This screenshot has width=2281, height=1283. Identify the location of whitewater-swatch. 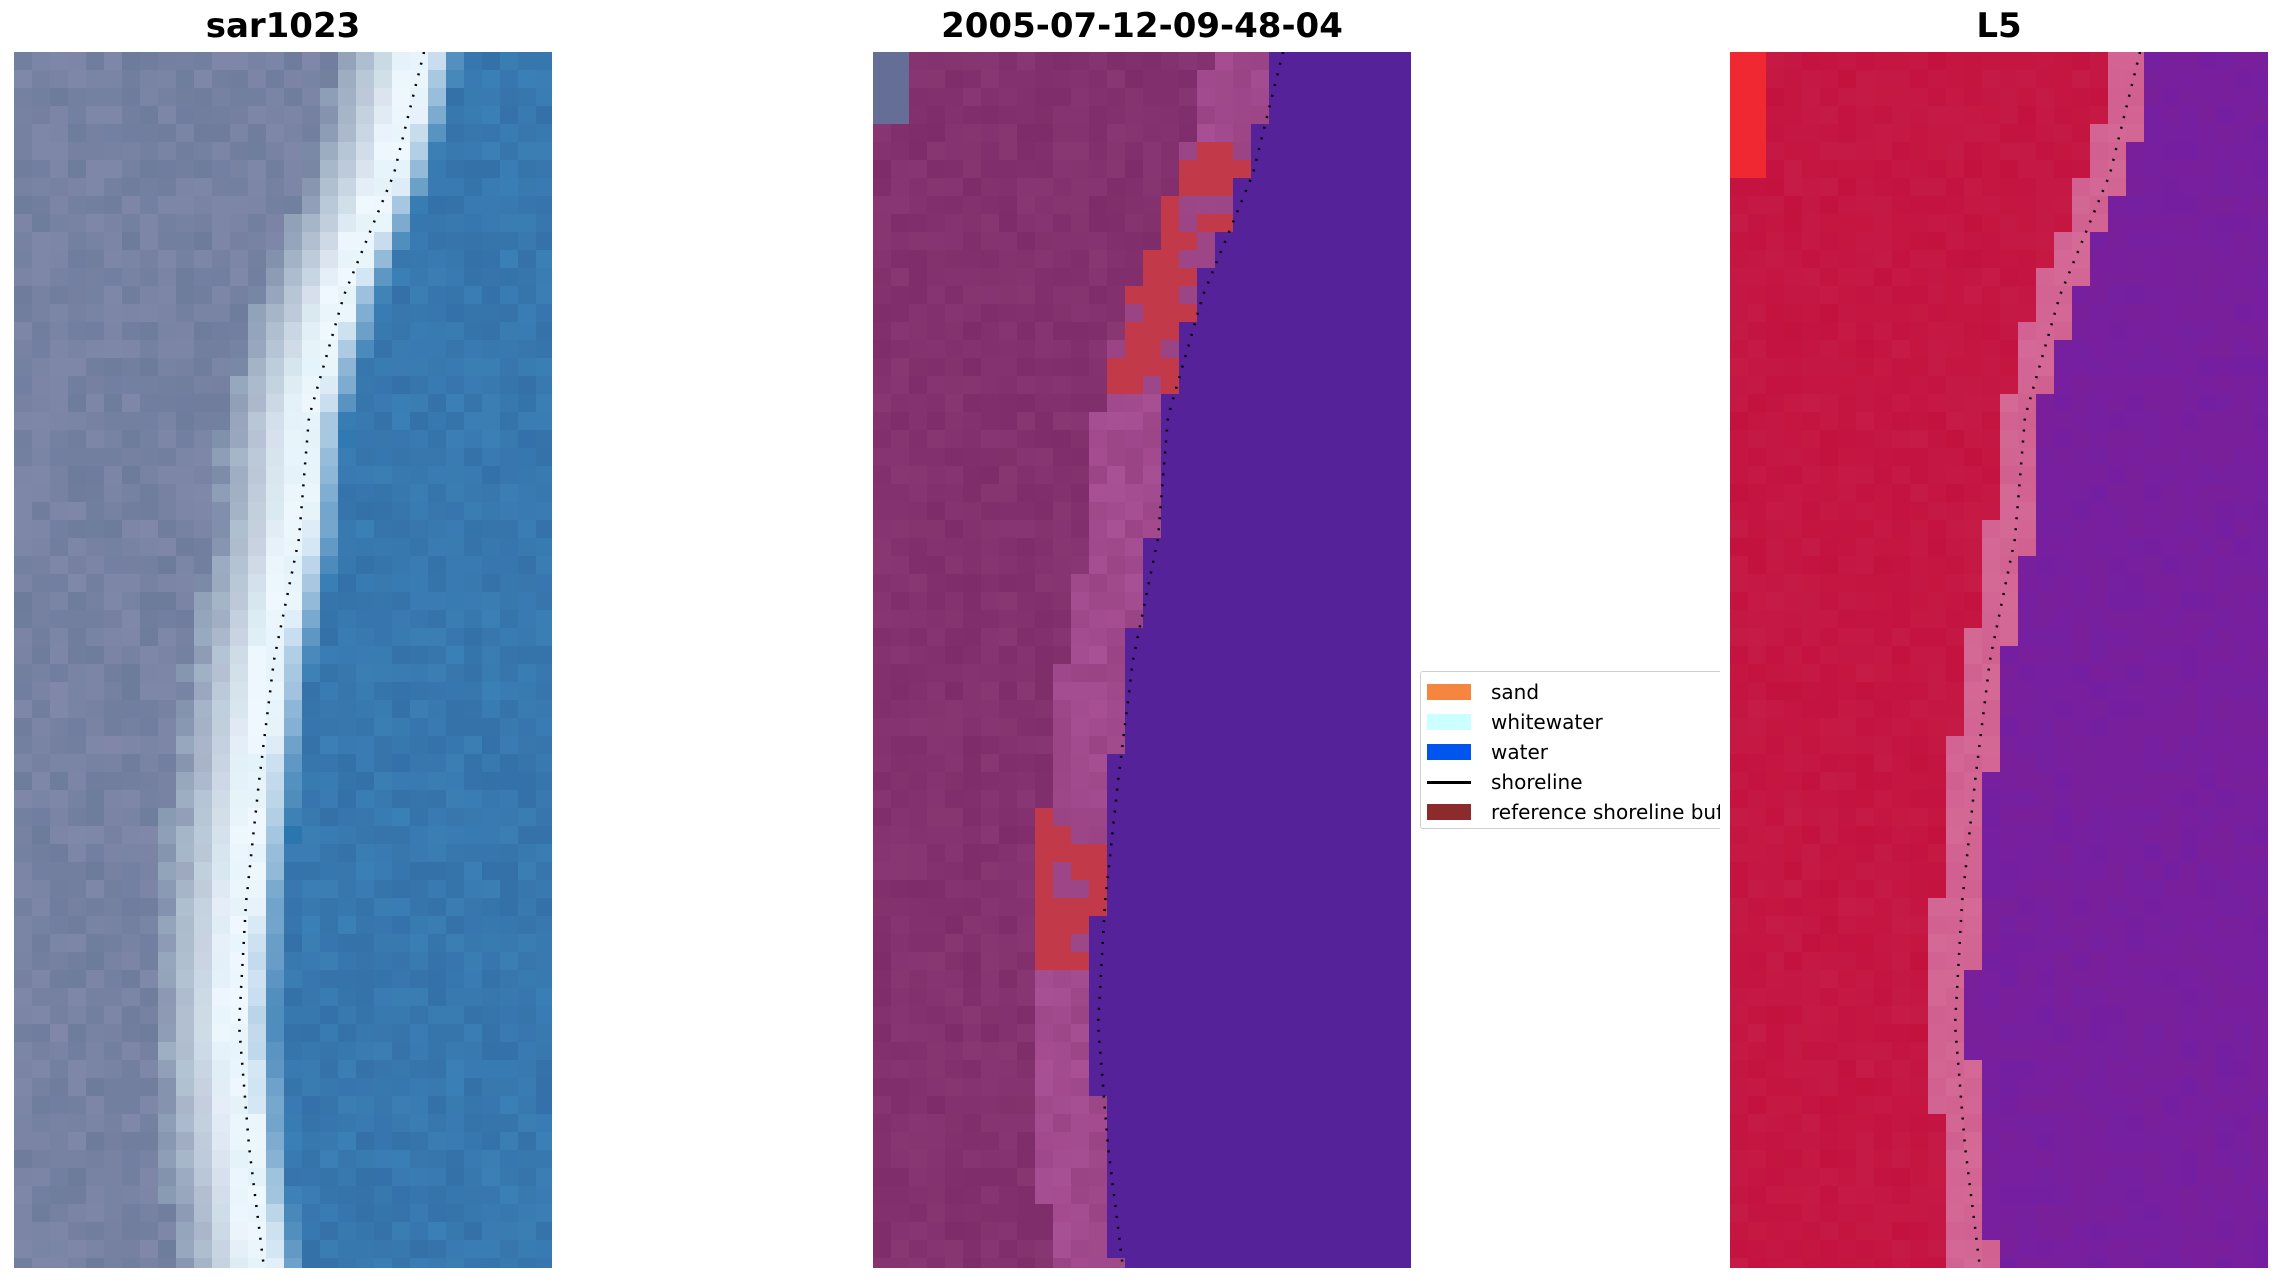
(1449, 722).